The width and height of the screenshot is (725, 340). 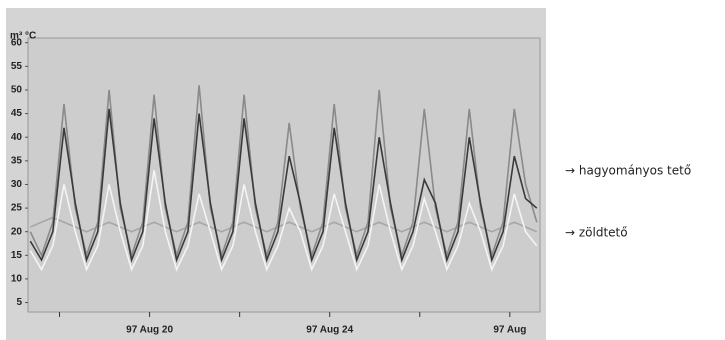 I want to click on y-tick-label: 5, so click(x=19, y=302).